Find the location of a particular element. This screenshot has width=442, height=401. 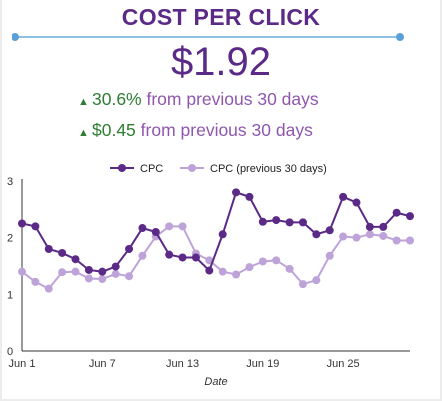

legend-label: CPC (previous 30 days) is located at coordinates (268, 169).